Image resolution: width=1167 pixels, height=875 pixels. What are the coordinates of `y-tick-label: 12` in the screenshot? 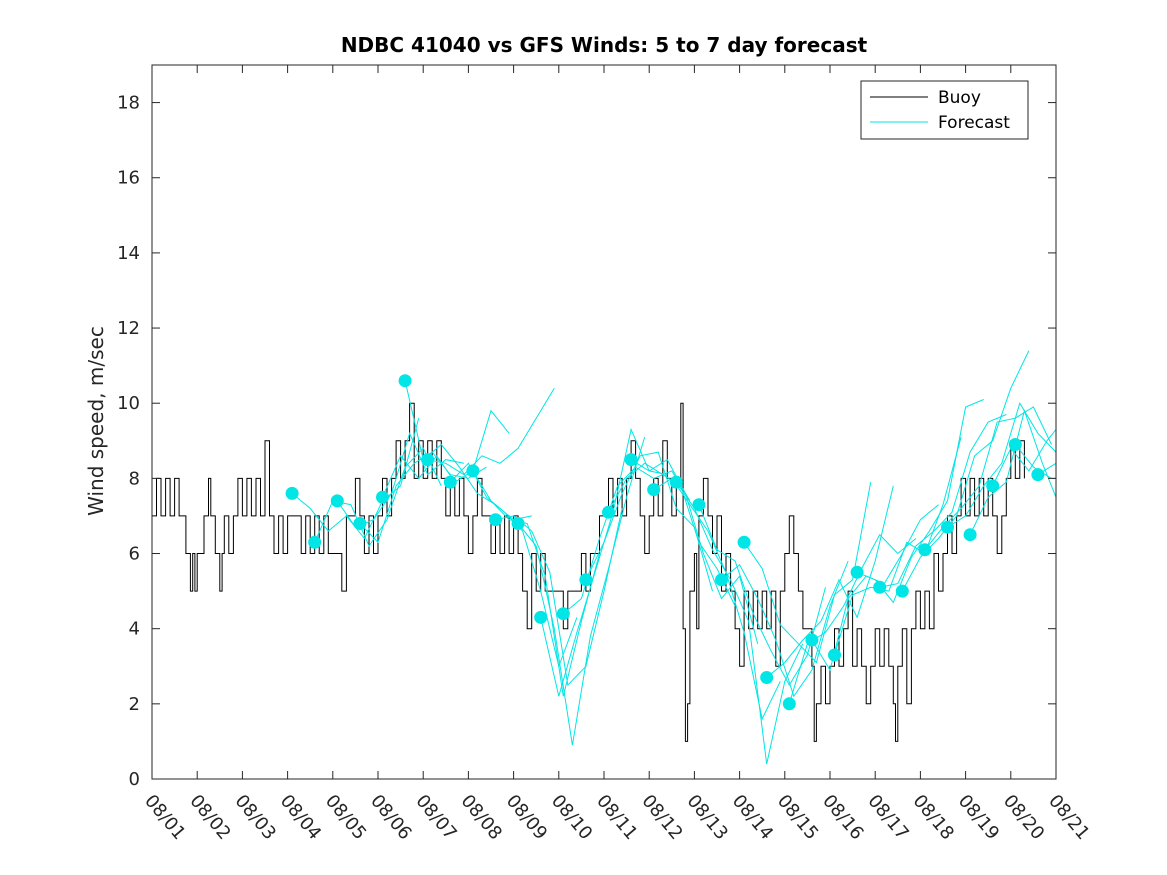 It's located at (128, 328).